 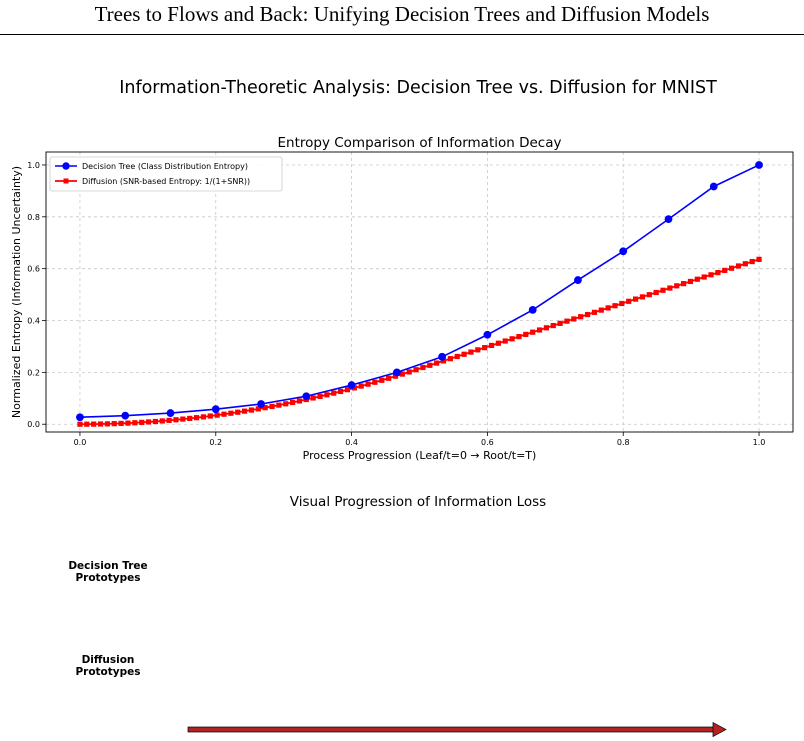 What do you see at coordinates (759, 442) in the screenshot?
I see `x-tick-label: 1.0` at bounding box center [759, 442].